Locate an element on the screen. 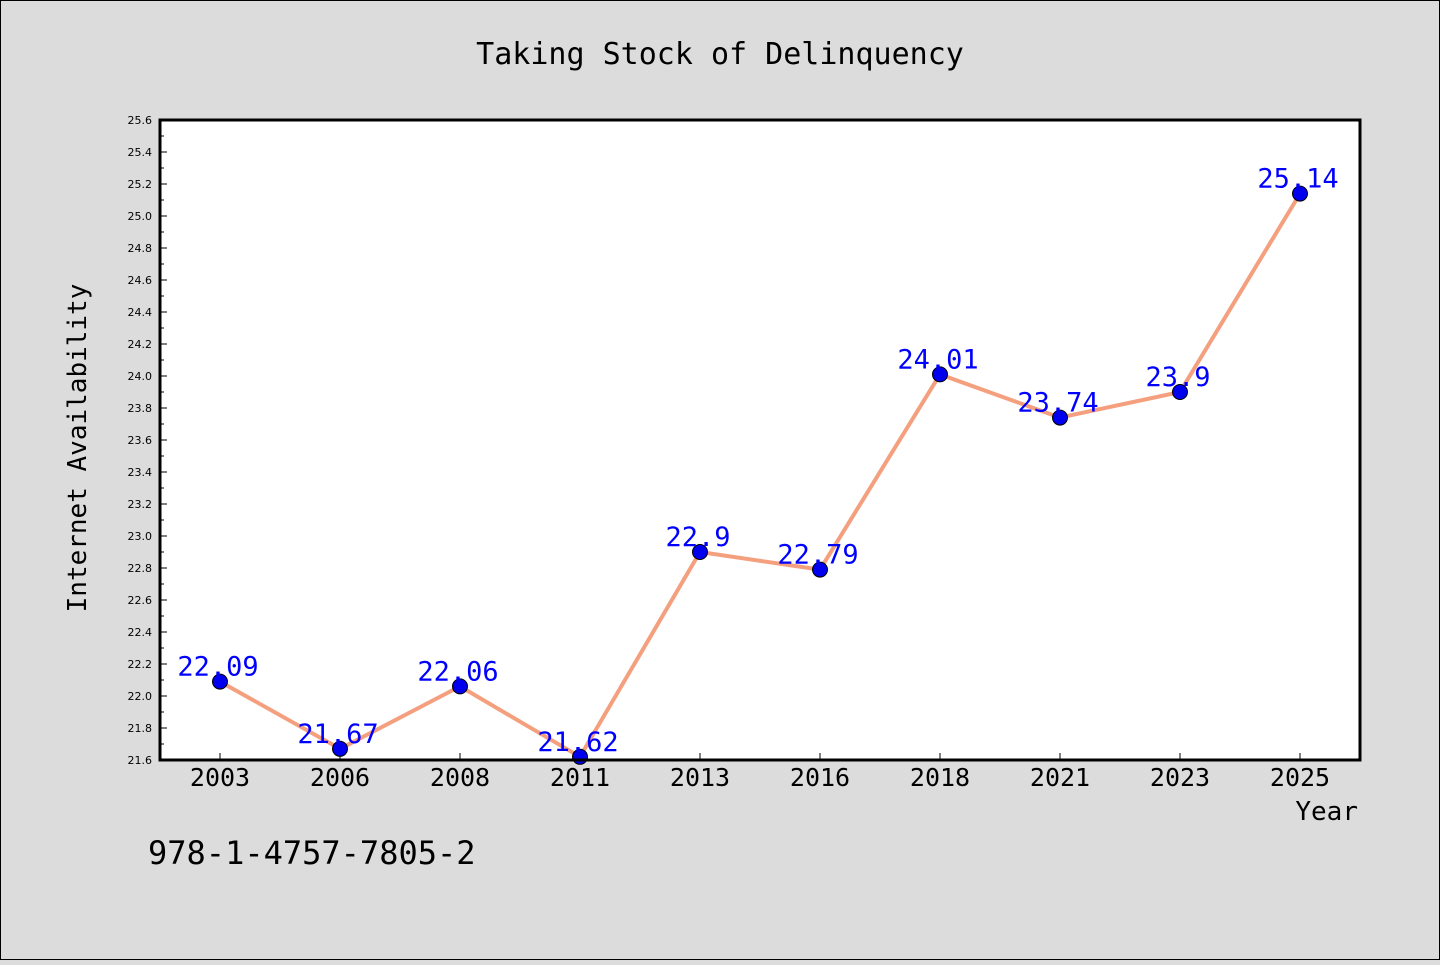 This screenshot has height=965, width=1440. y-tick-label: 24.8 is located at coordinates (140, 248).